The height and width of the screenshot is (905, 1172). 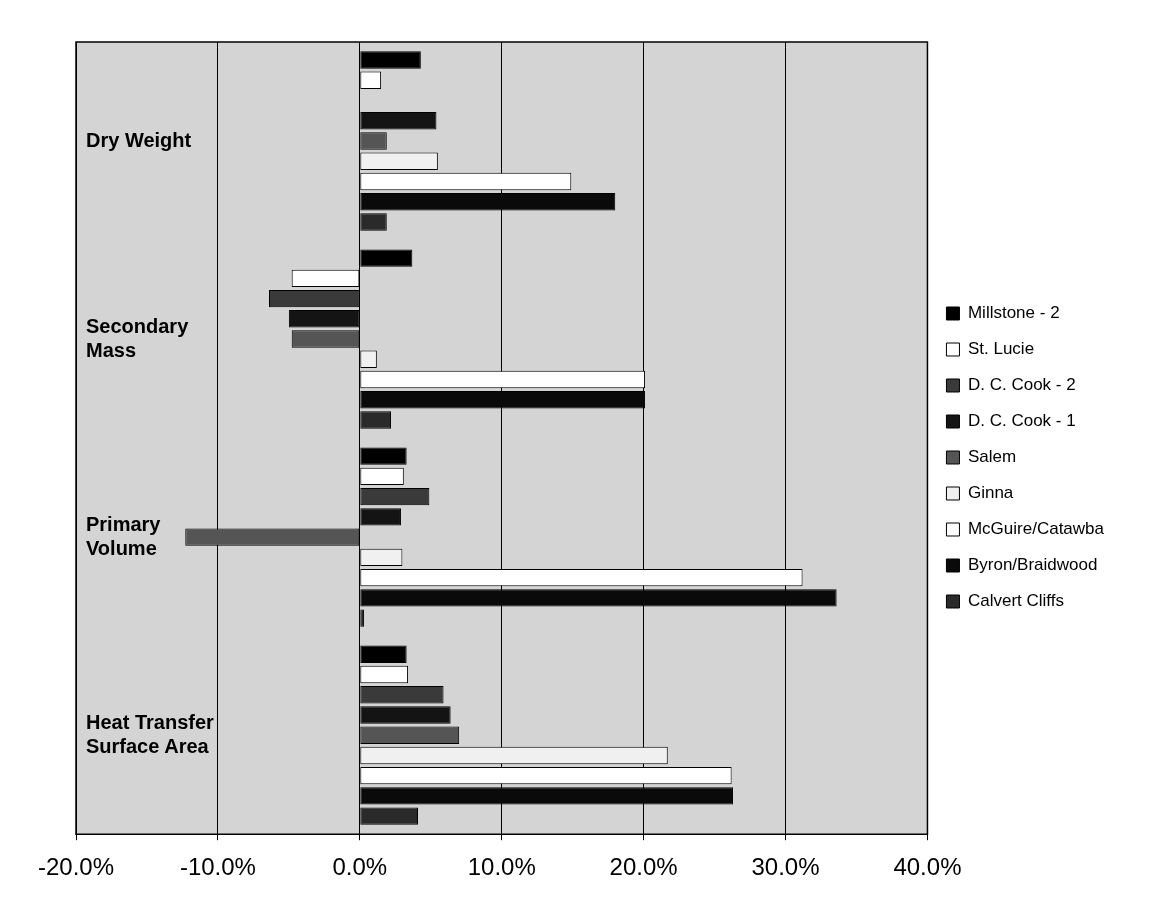 I want to click on legend-label: Salem, so click(x=992, y=457).